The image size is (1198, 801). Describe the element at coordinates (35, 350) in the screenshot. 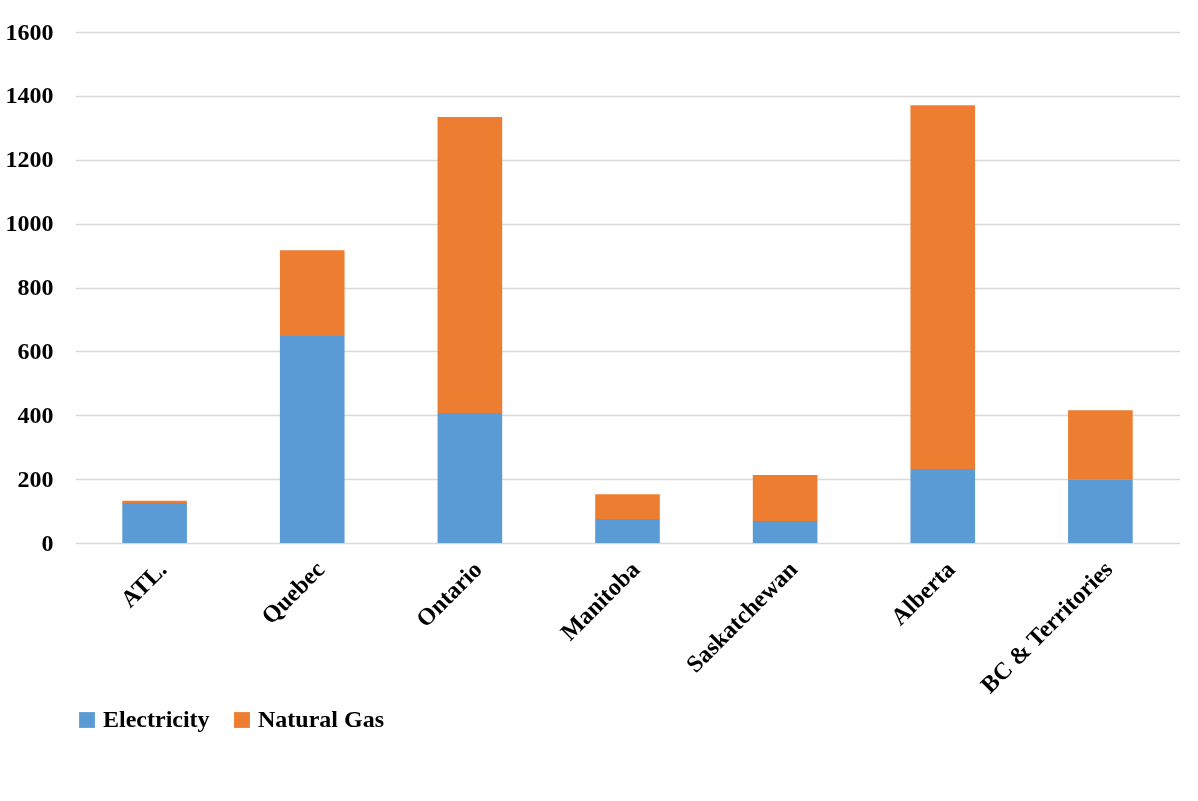

I see `y-tick-label: 600` at that location.